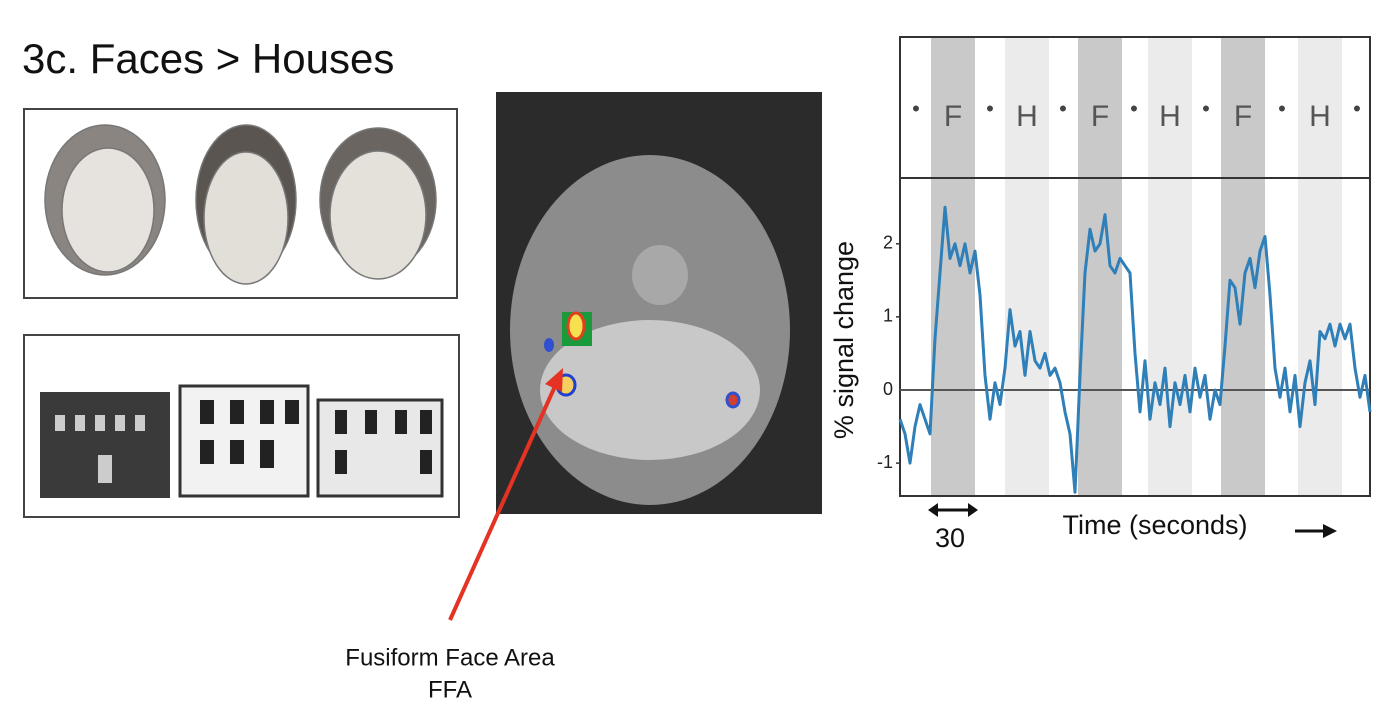 The height and width of the screenshot is (719, 1385). Describe the element at coordinates (554, 380) in the screenshot. I see `arrow-head` at that location.